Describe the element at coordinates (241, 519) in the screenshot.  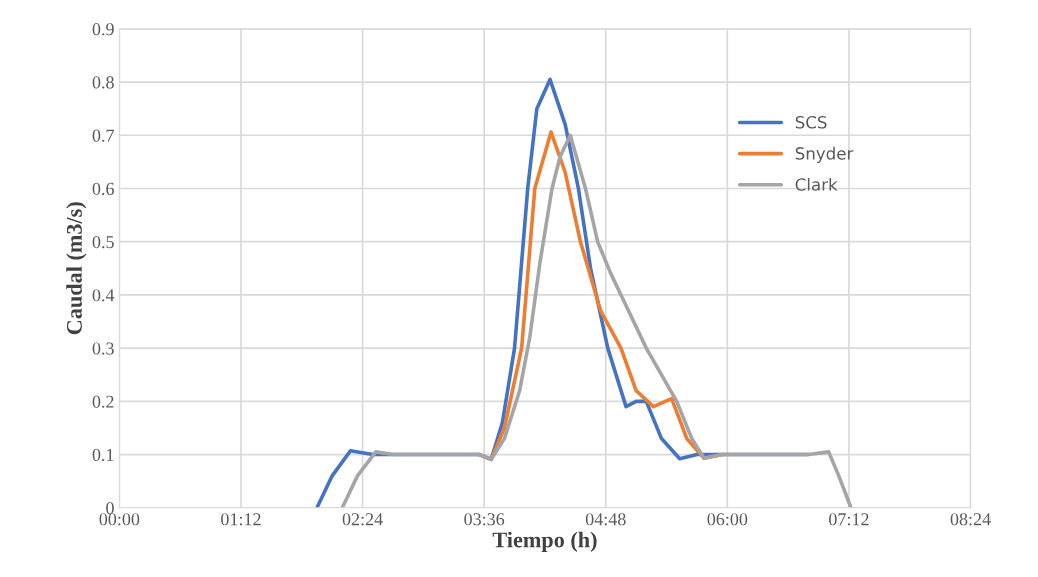
I see `x-tick-label: 01:12` at that location.